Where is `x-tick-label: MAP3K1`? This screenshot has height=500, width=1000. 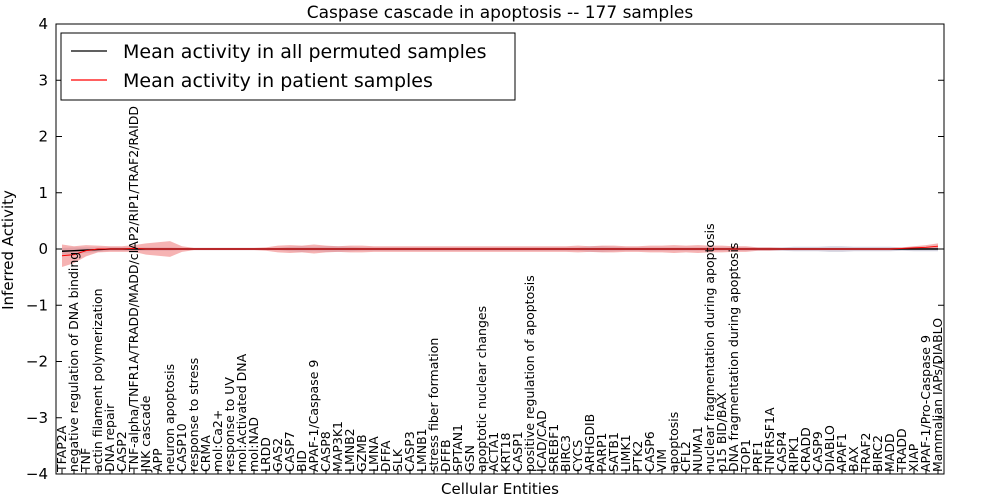
x-tick-label: MAP3K1 is located at coordinates (337, 446).